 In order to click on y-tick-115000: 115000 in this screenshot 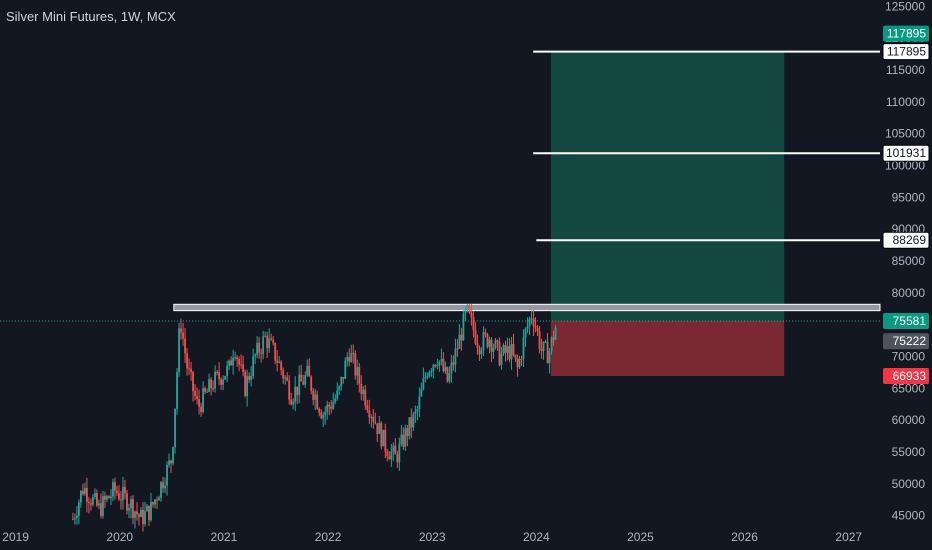, I will do `click(905, 70)`.